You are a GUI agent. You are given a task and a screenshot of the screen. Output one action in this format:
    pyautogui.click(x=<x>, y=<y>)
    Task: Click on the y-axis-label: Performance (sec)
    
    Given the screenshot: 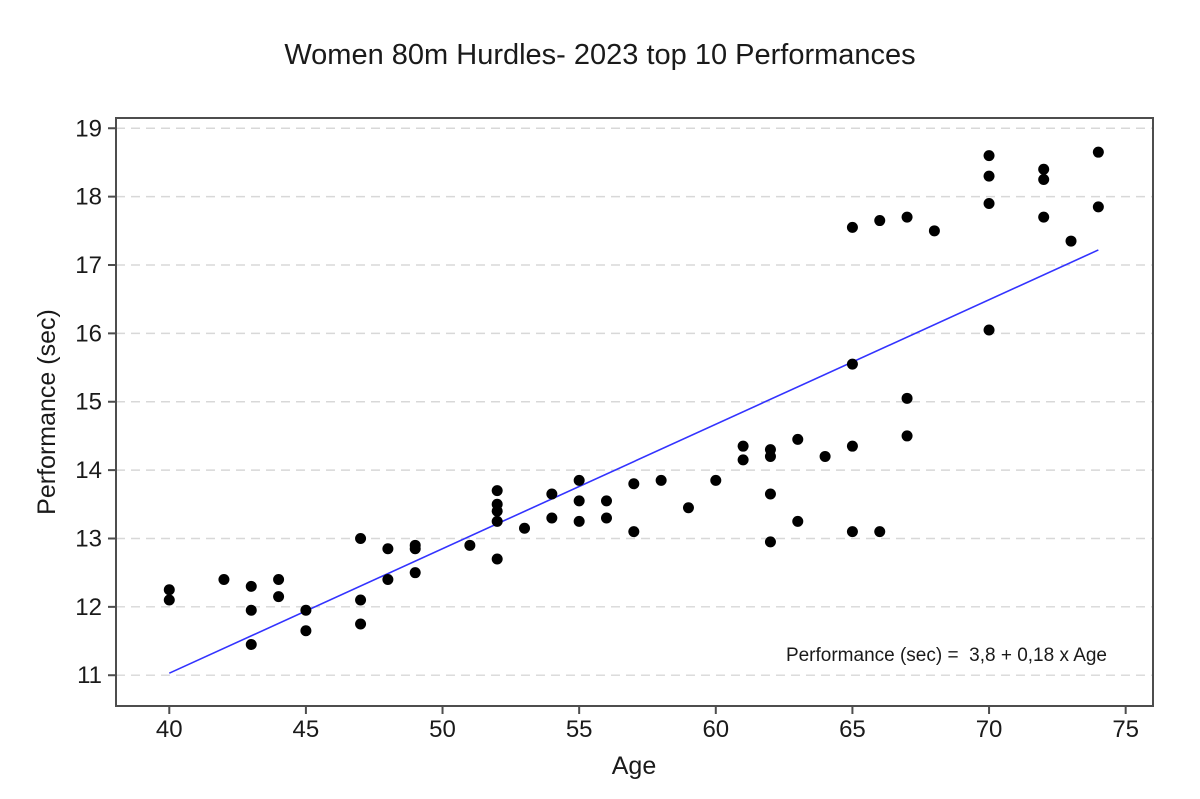 What is the action you would take?
    pyautogui.click(x=47, y=412)
    